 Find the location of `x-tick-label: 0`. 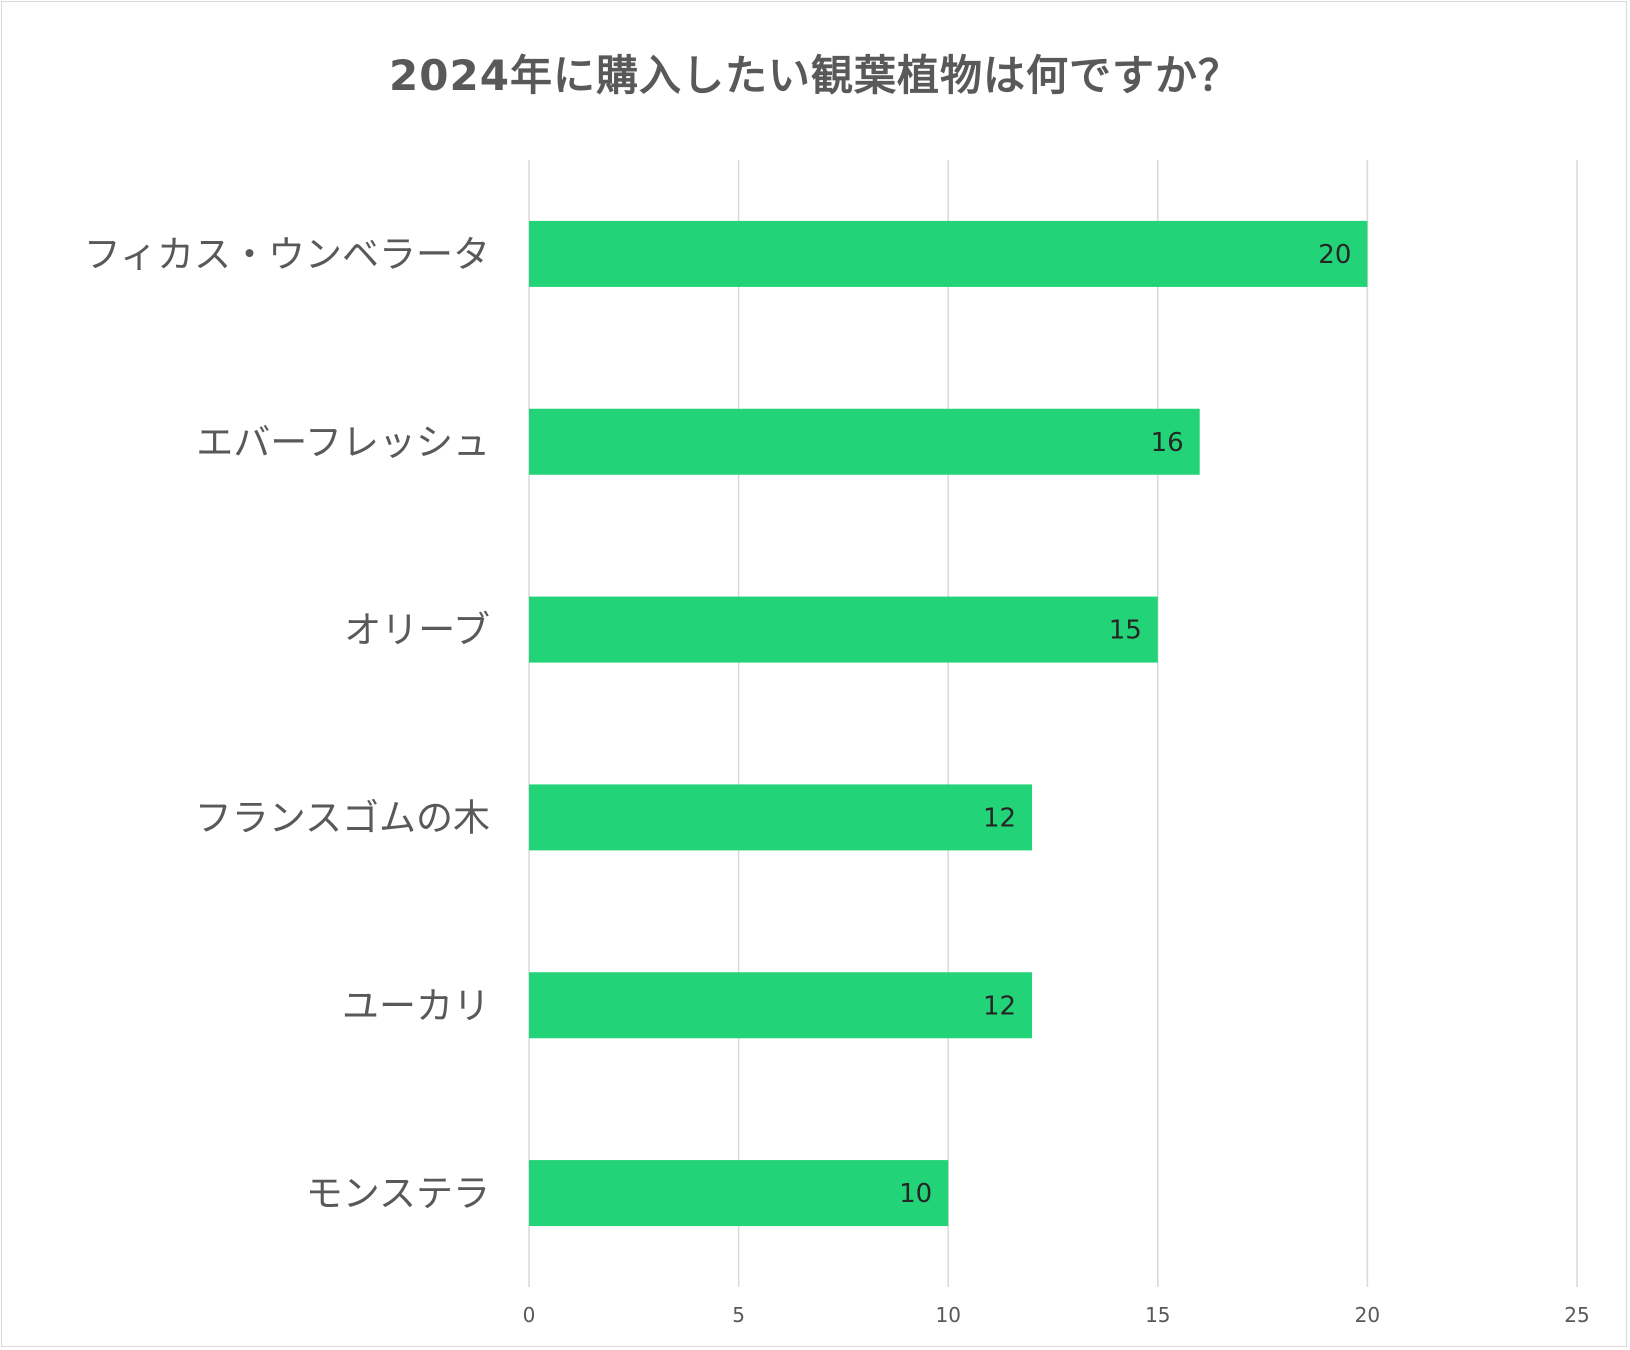

x-tick-label: 0 is located at coordinates (529, 1315).